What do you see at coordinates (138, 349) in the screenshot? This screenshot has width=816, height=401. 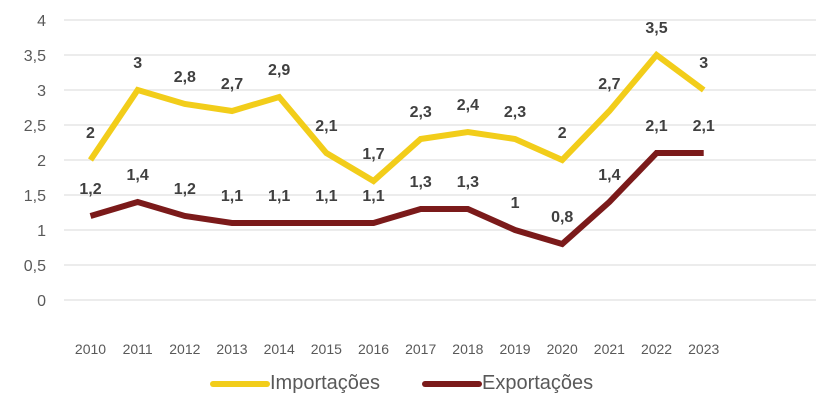 I see `x-tick-label: 2011` at bounding box center [138, 349].